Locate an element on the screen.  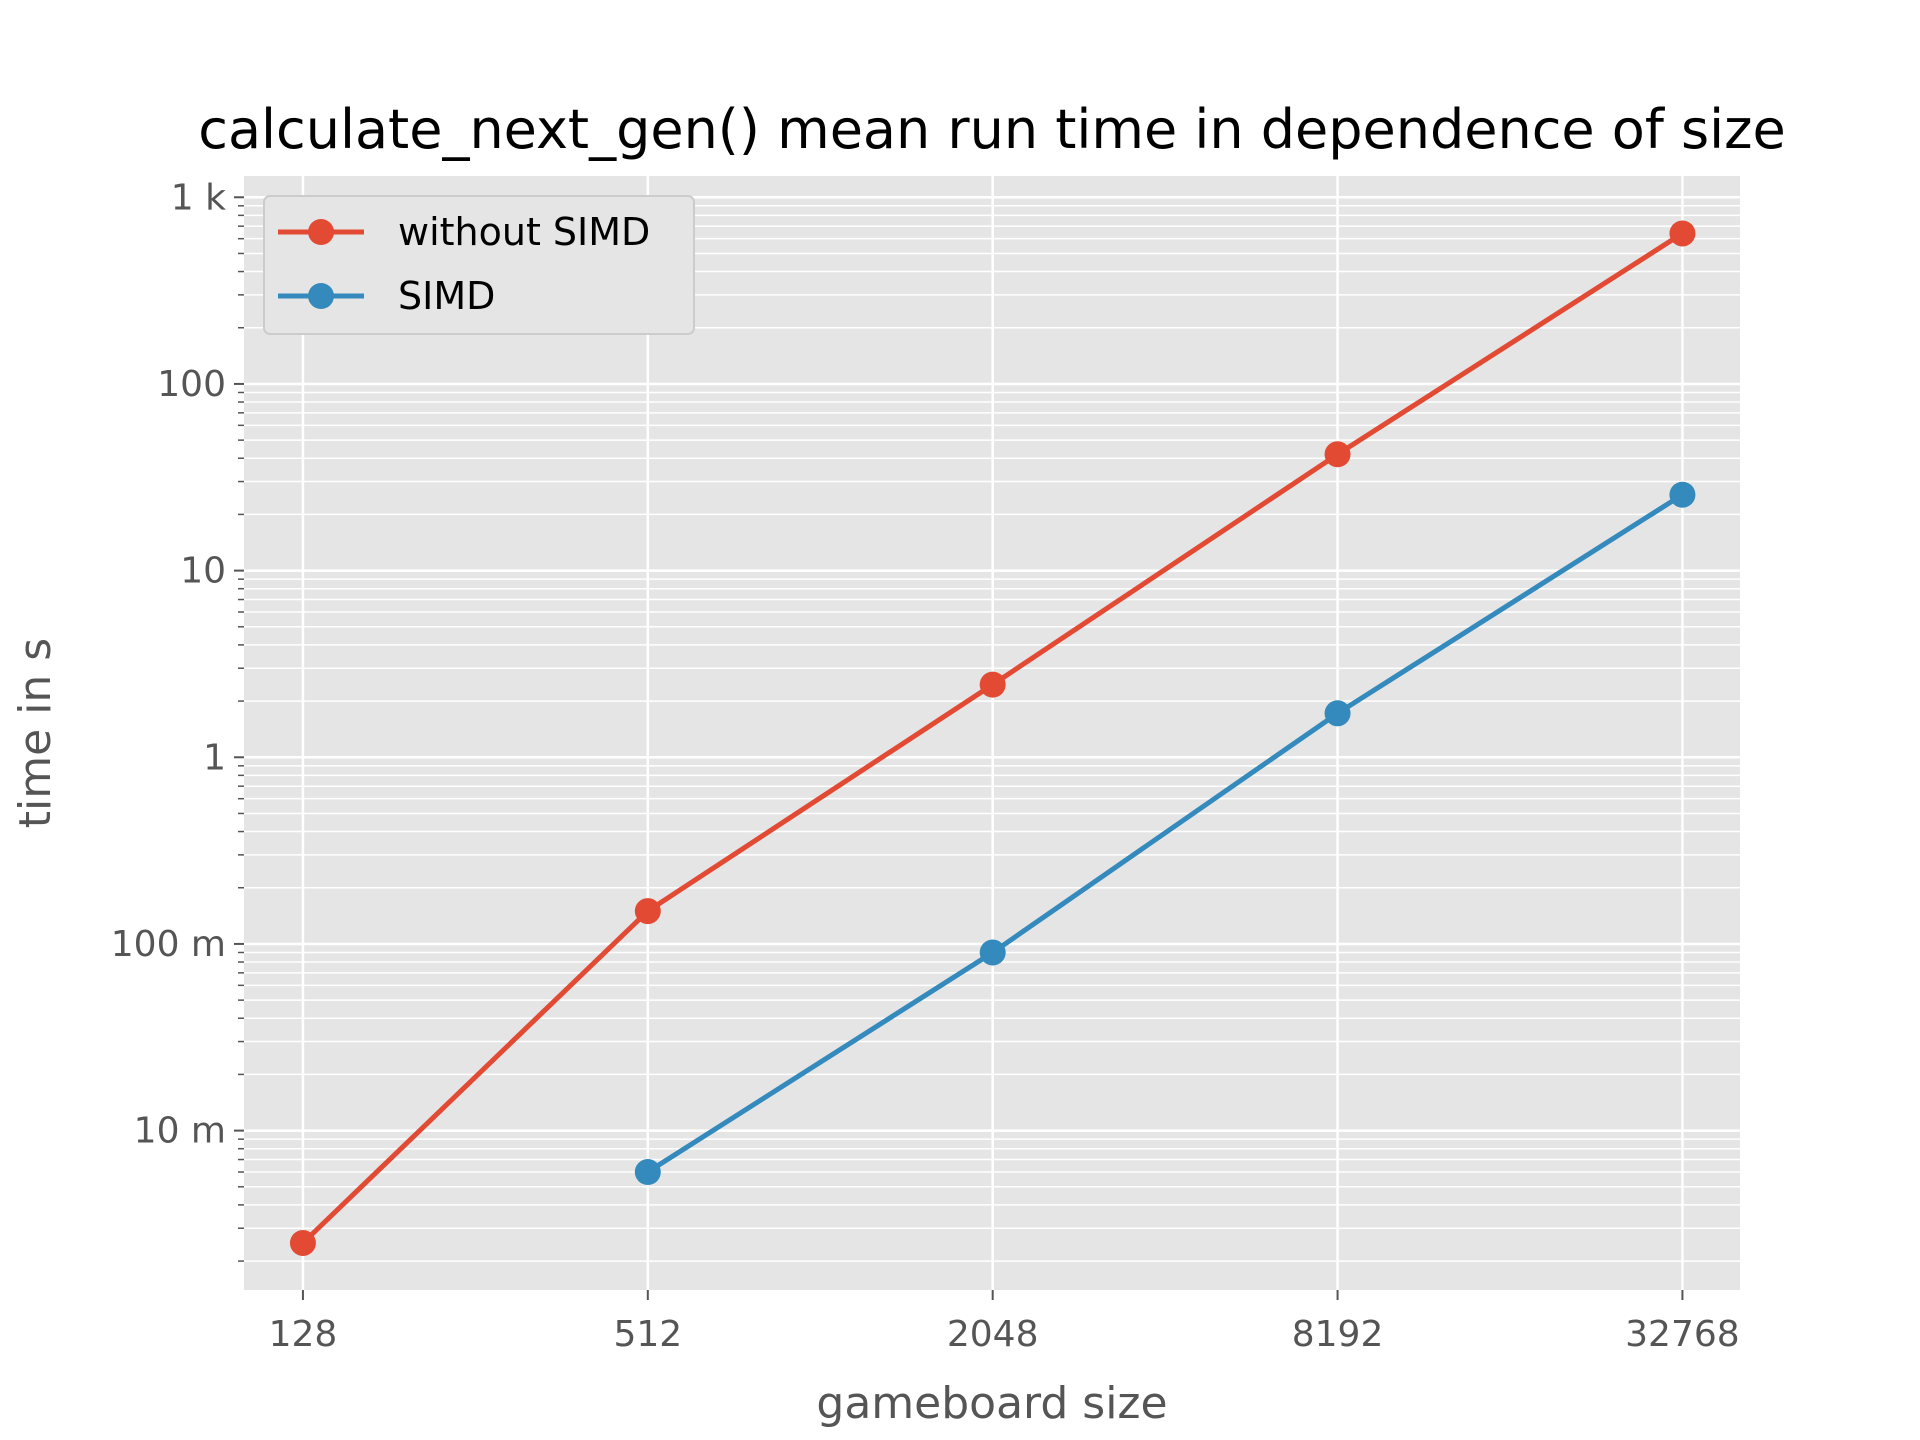
x-axis: 128 512 2048 8192 32768 is located at coordinates (1004, 1322).